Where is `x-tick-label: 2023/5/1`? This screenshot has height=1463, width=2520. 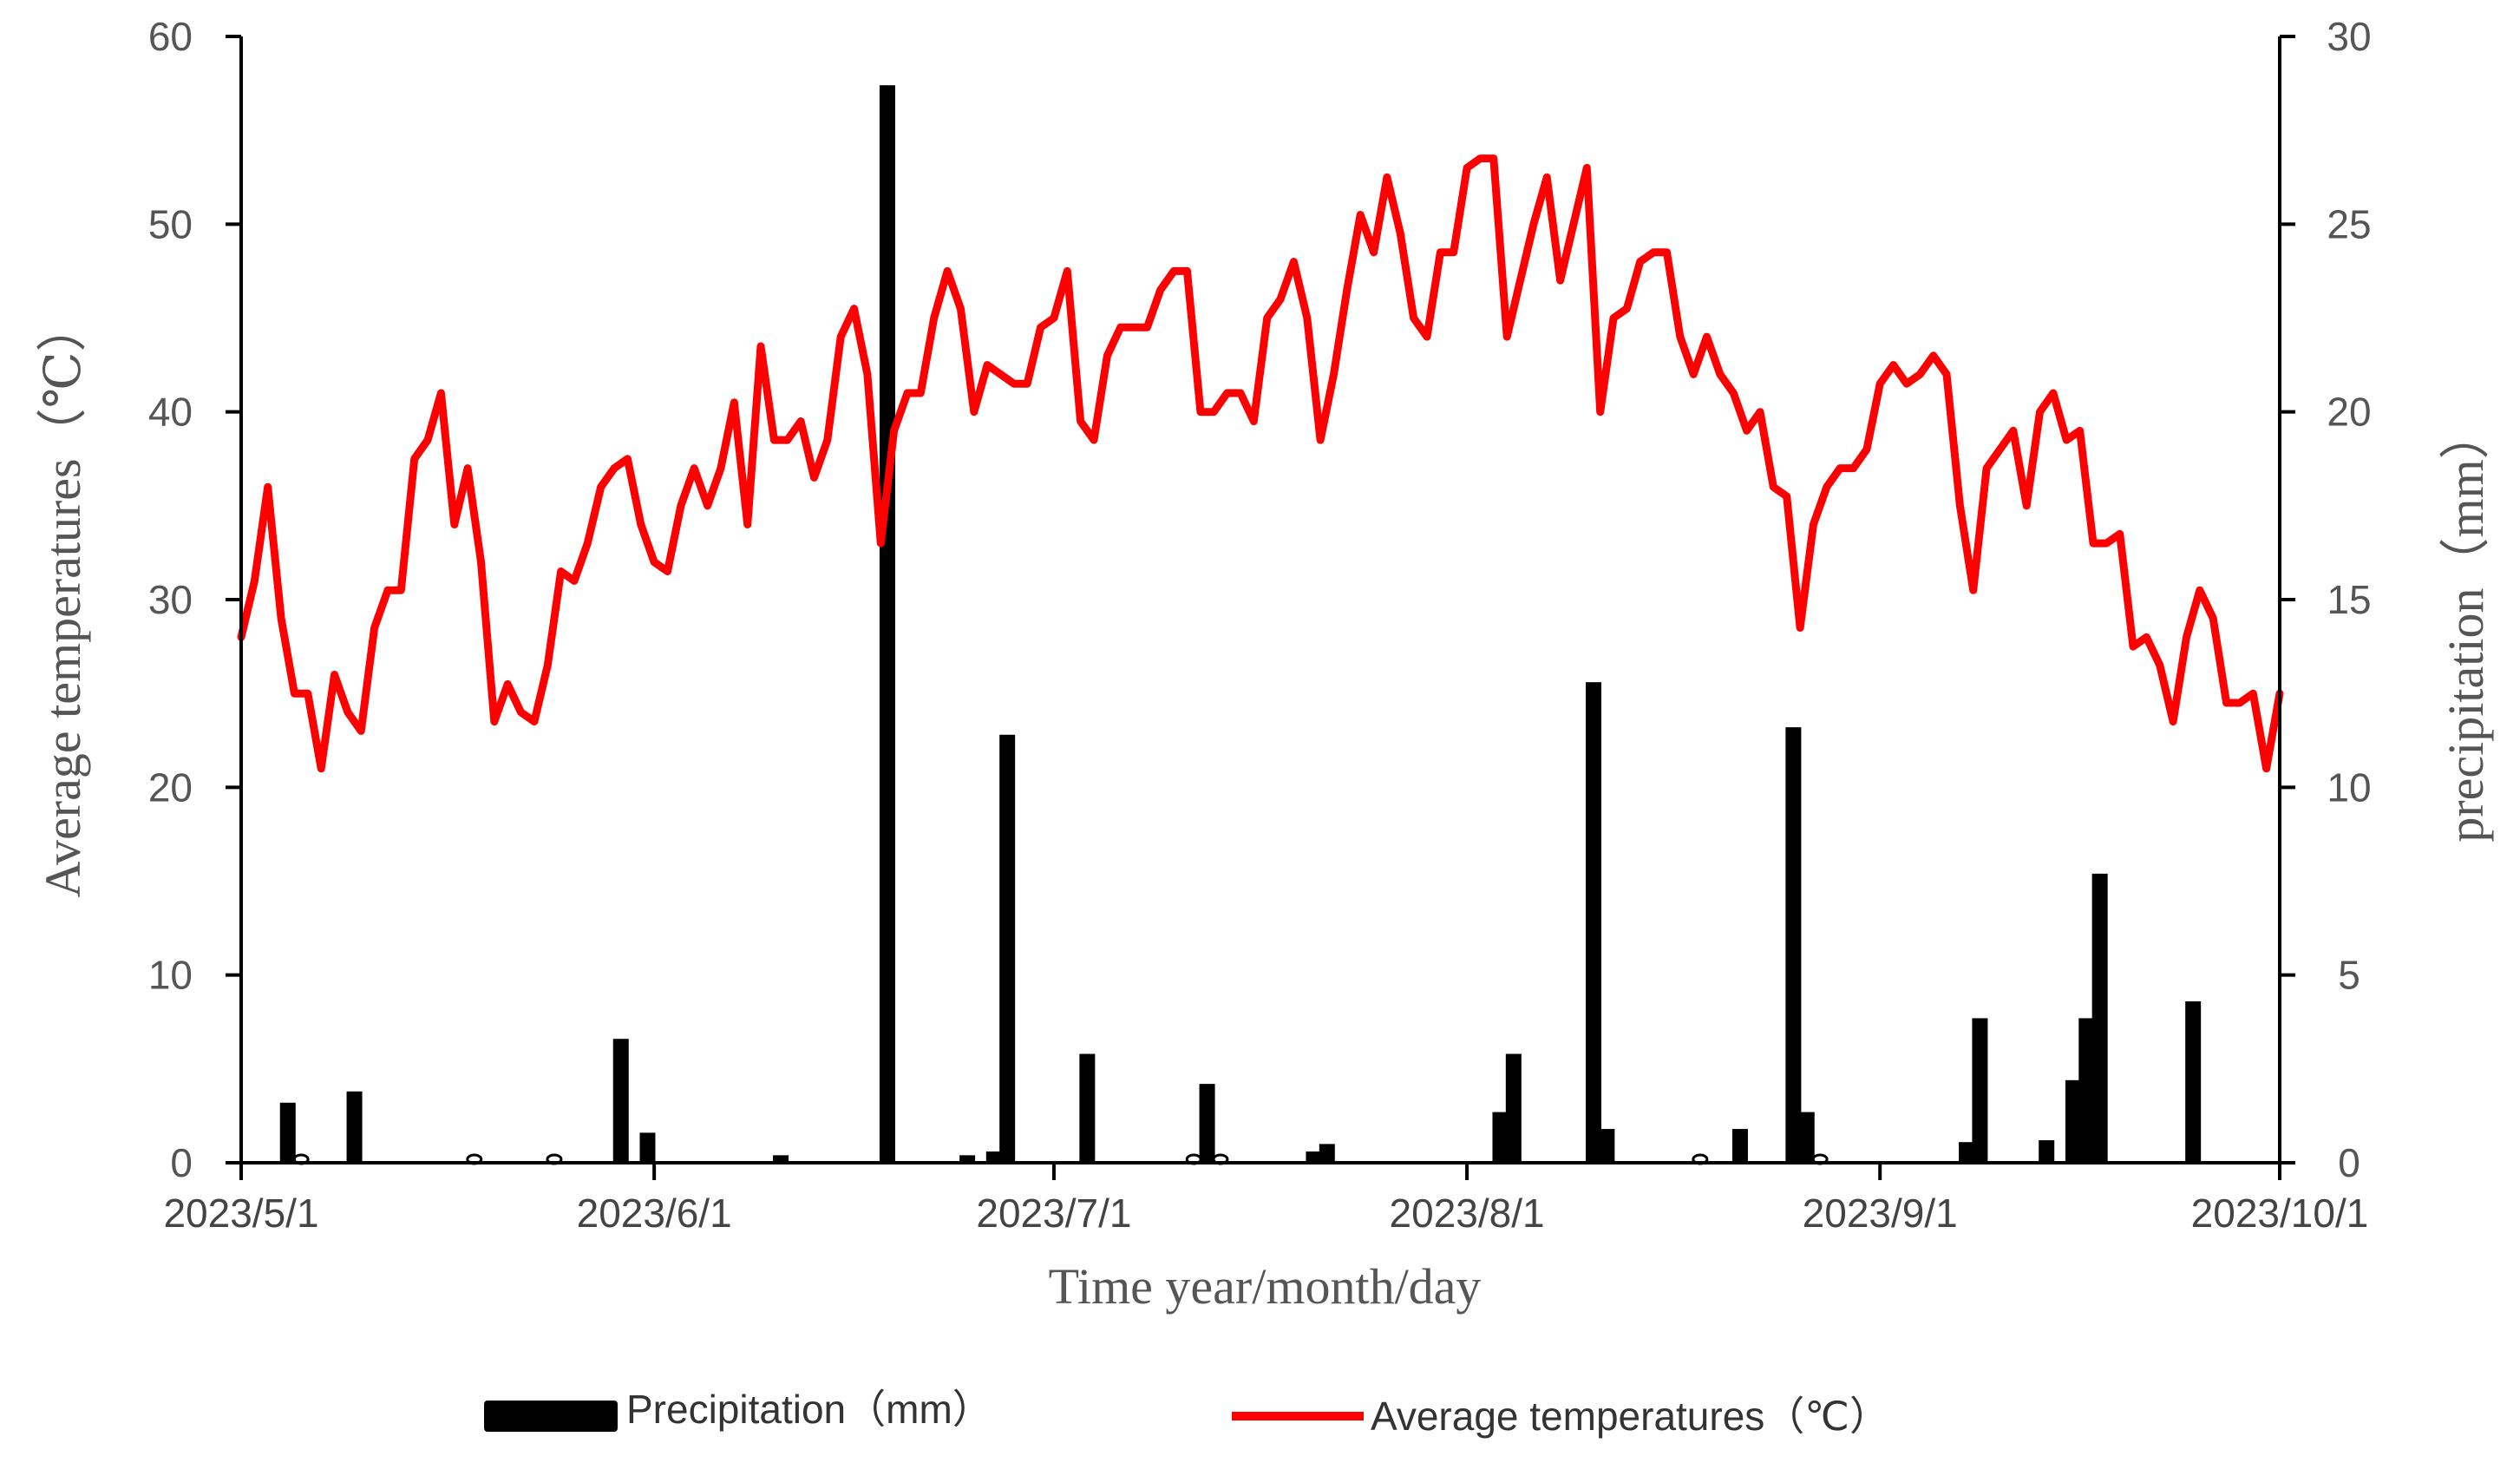 x-tick-label: 2023/5/1 is located at coordinates (240, 1213).